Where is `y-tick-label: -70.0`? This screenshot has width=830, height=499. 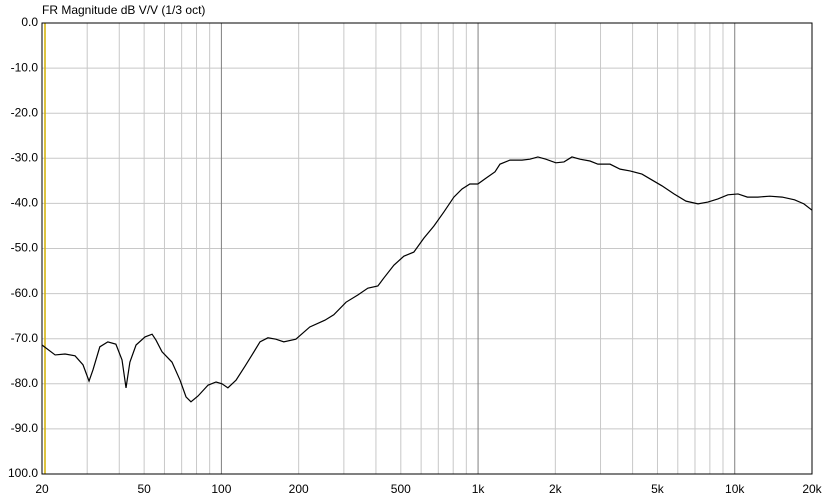
y-tick-label: -70.0 is located at coordinates (25, 338).